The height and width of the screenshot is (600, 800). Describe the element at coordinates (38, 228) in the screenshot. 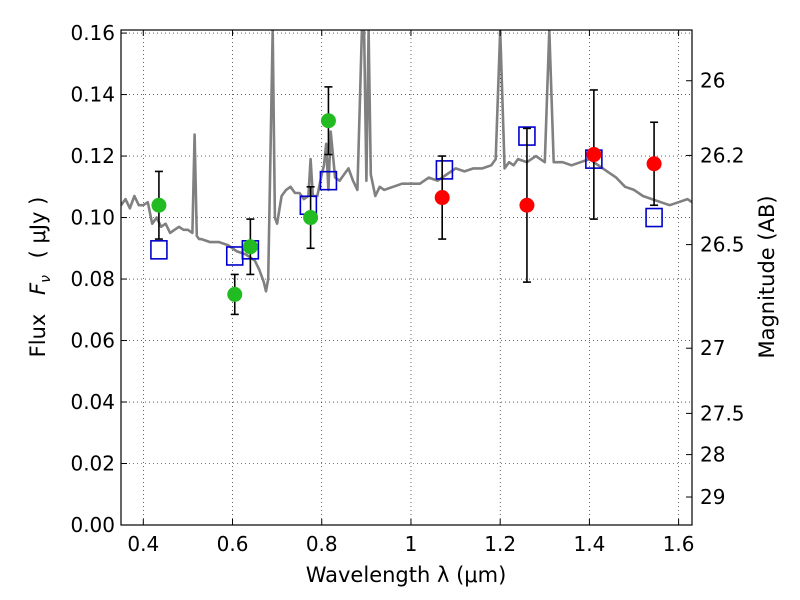

I see `y-axis-label-units: ( μJy )` at that location.